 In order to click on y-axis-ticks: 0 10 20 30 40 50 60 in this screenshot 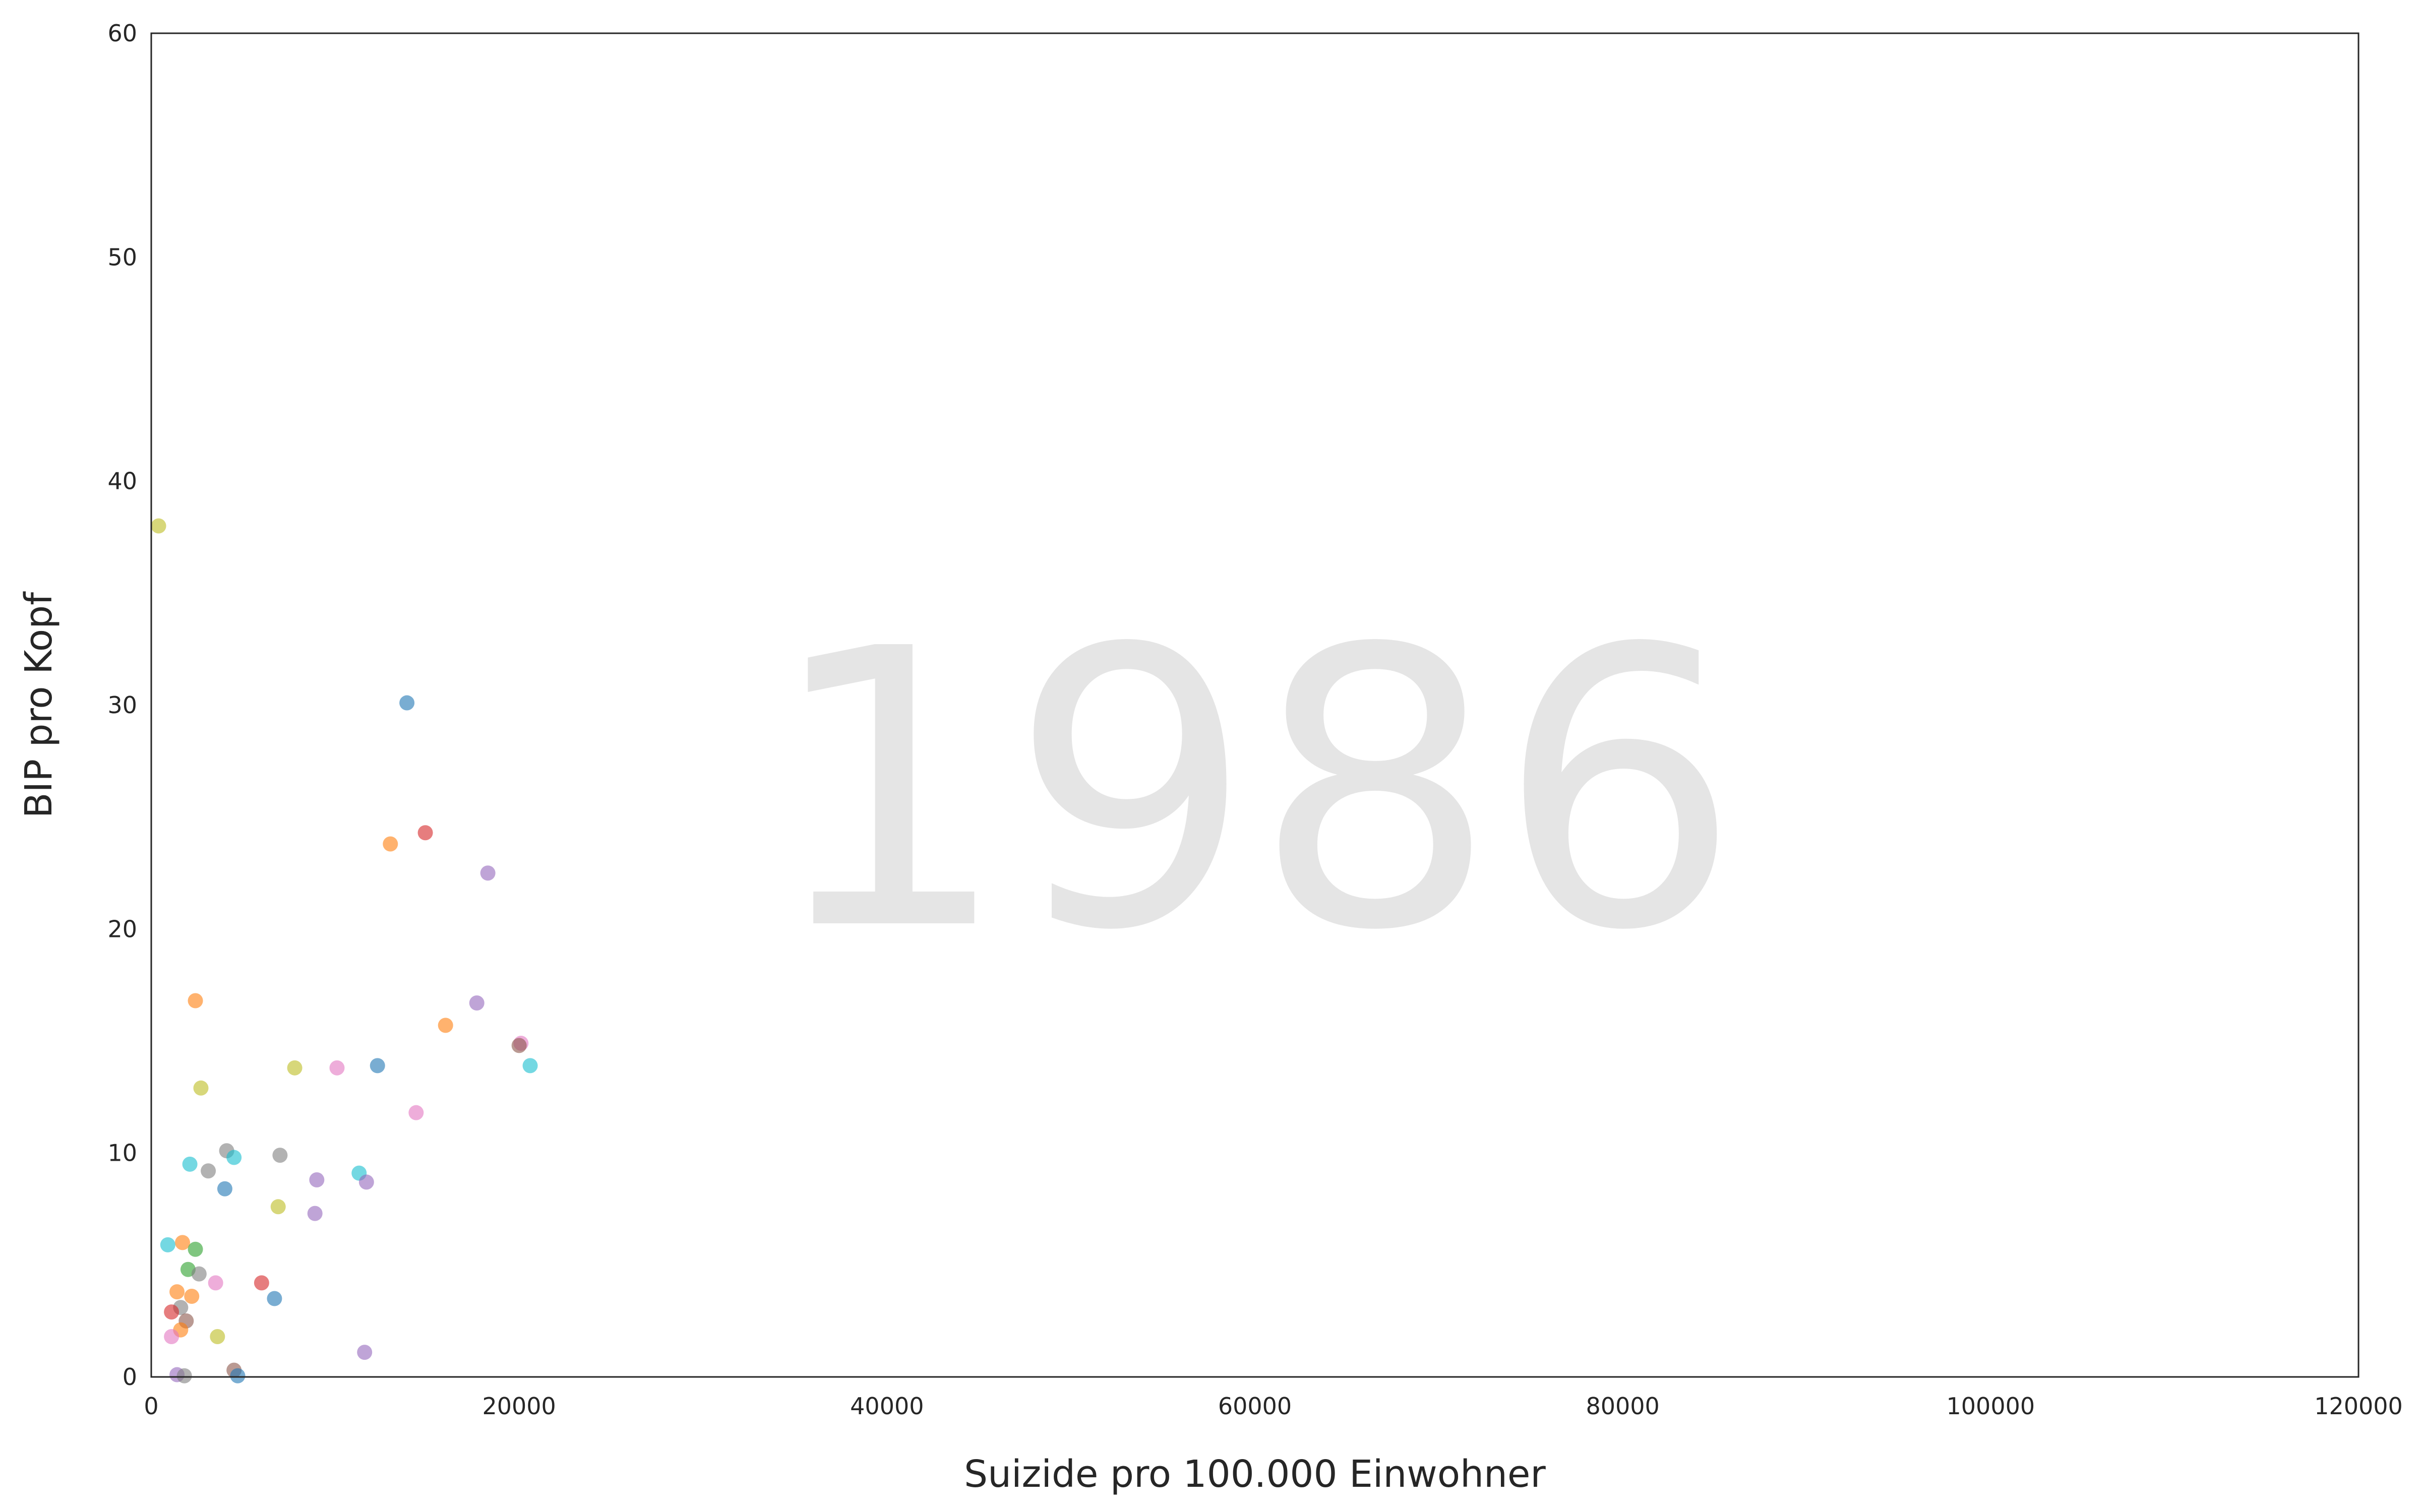, I will do `click(122, 705)`.